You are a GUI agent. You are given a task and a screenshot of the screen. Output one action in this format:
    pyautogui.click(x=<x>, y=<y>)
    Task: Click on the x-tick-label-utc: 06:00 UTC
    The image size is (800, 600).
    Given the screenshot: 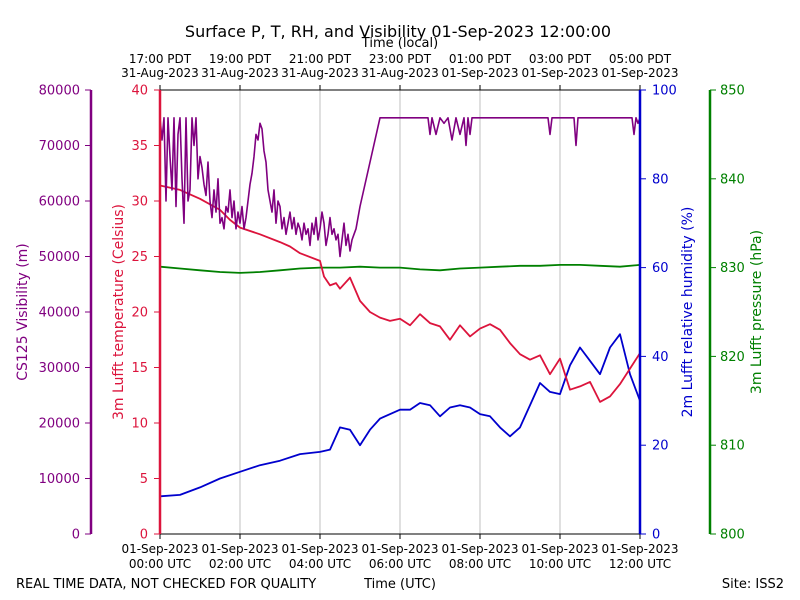 What is the action you would take?
    pyautogui.click(x=400, y=564)
    